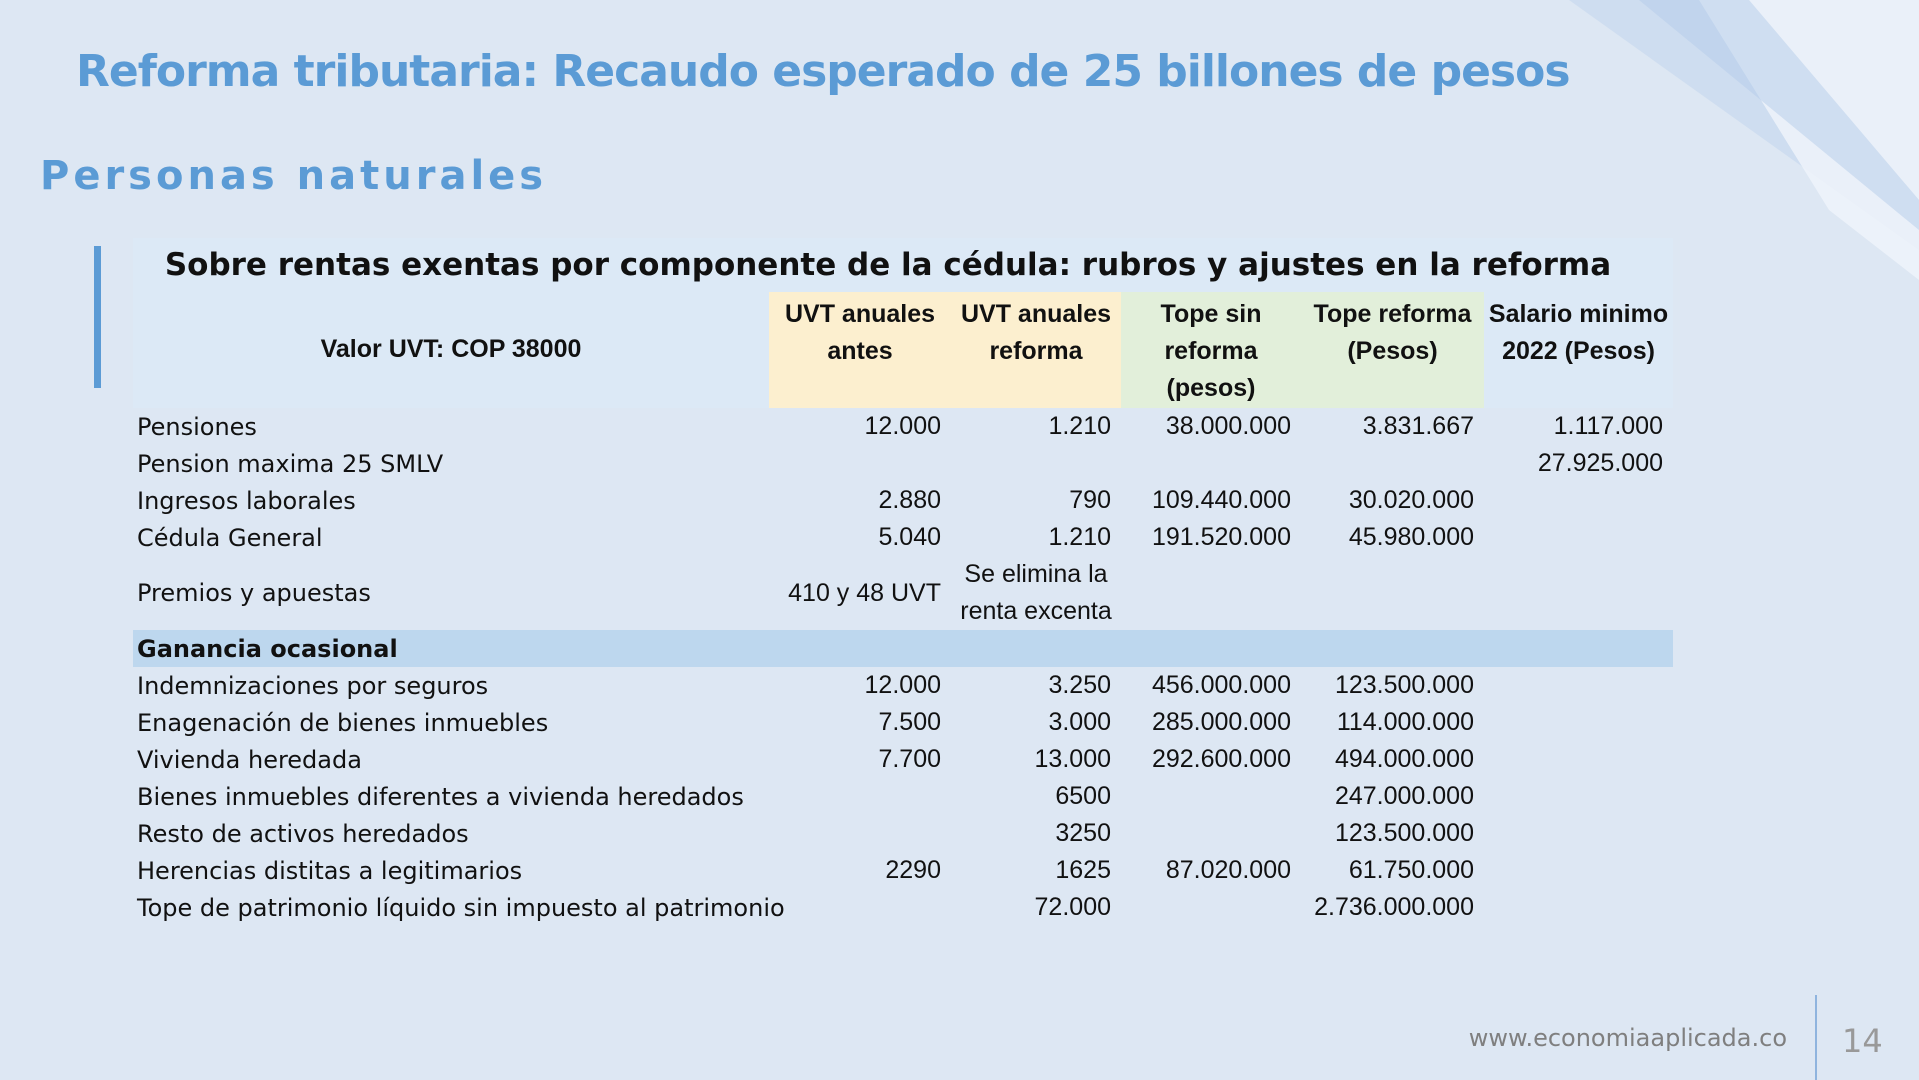 This screenshot has width=1919, height=1080. Describe the element at coordinates (1211, 350) in the screenshot. I see `header-tope-sin-reforma: Tope sin reforma (pesos)` at that location.